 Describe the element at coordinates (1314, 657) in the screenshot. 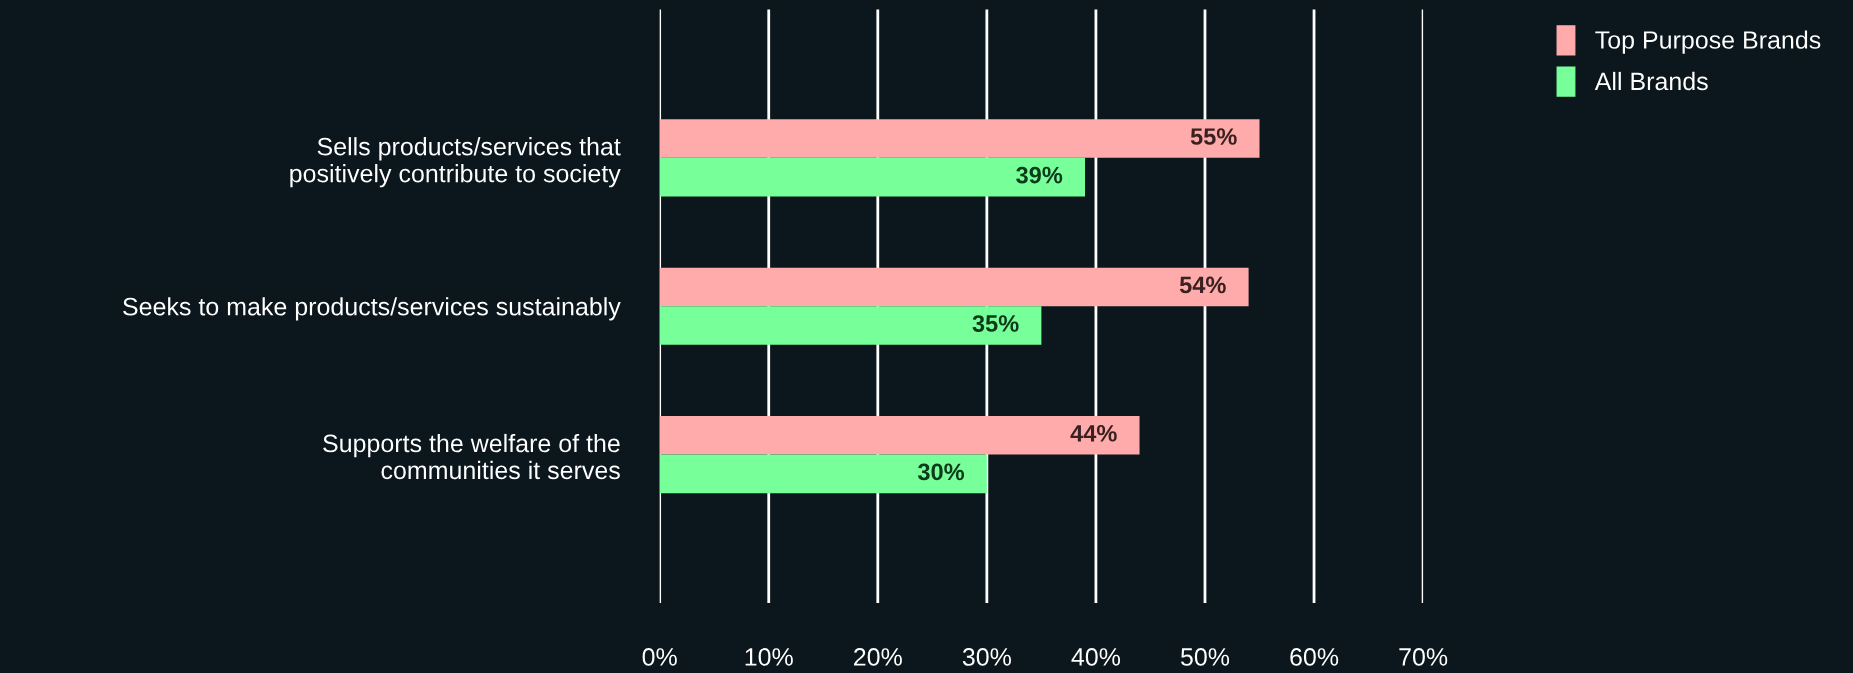

I see `x-tick-label: 60%` at that location.